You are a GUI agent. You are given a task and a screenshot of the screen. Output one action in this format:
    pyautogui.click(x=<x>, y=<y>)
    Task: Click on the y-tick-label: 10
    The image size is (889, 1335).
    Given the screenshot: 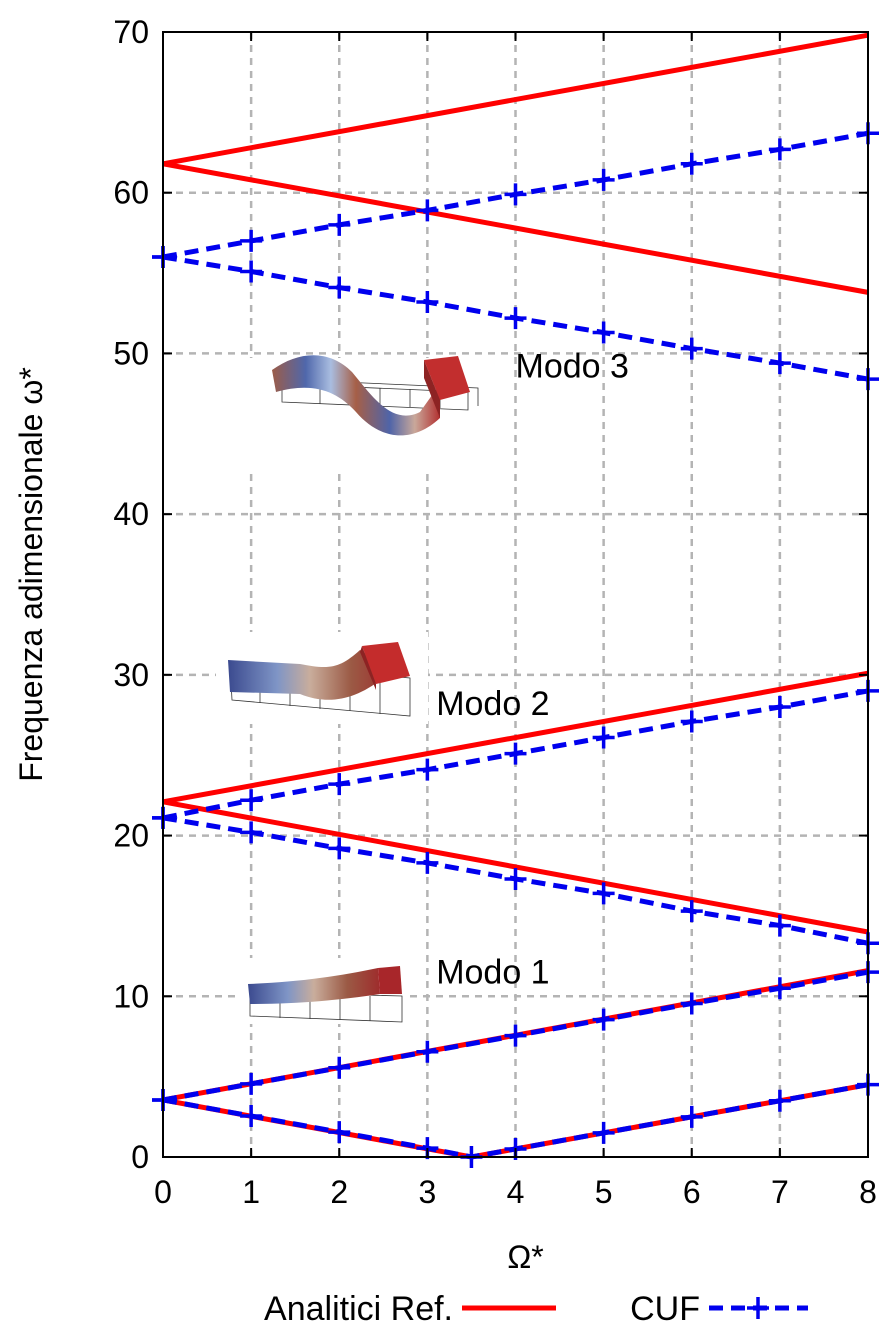 What is the action you would take?
    pyautogui.click(x=131, y=996)
    